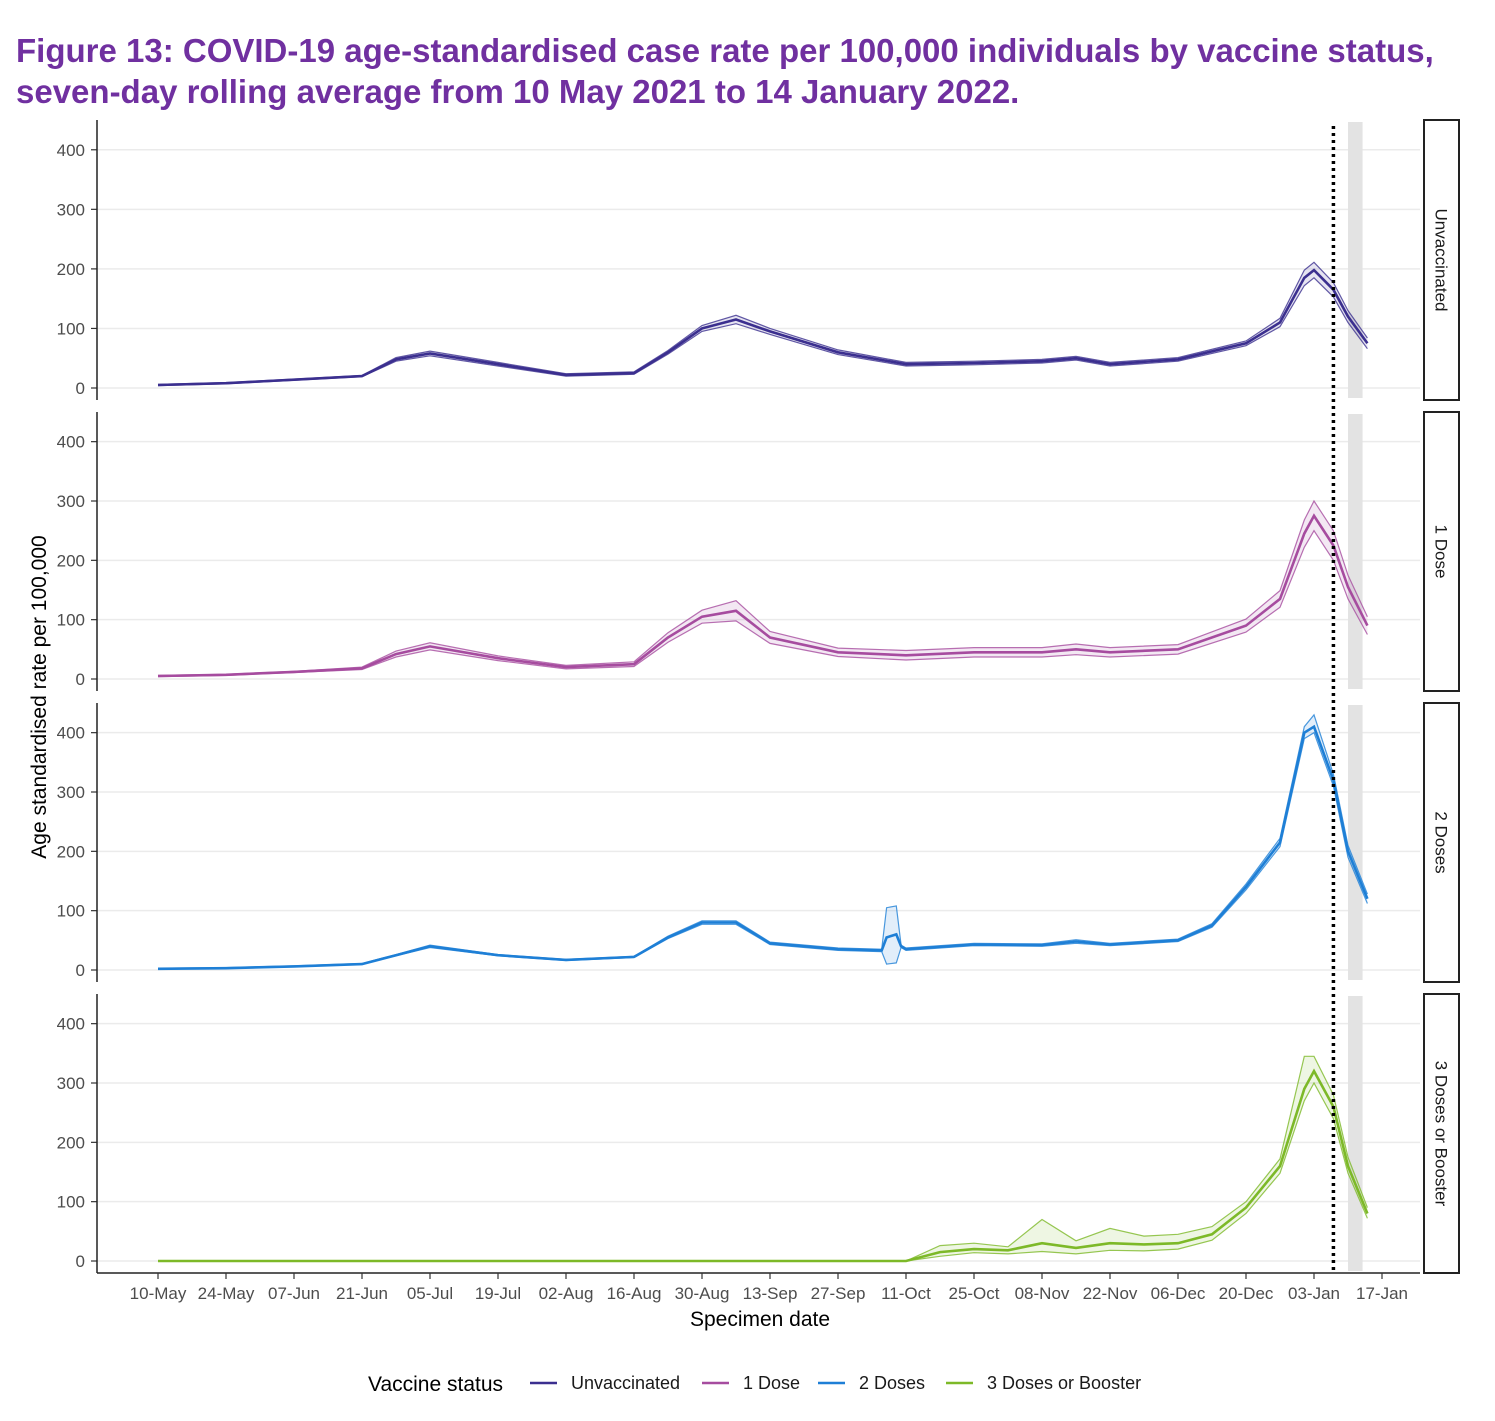  I want to click on x-tick-label: 02-Aug, so click(566, 1293).